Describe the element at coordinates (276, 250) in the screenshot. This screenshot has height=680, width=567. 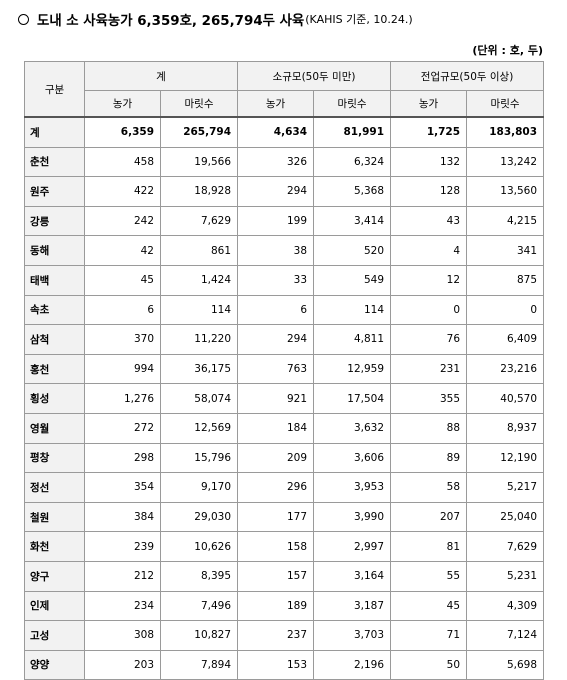
I see `value-cell: 38` at that location.